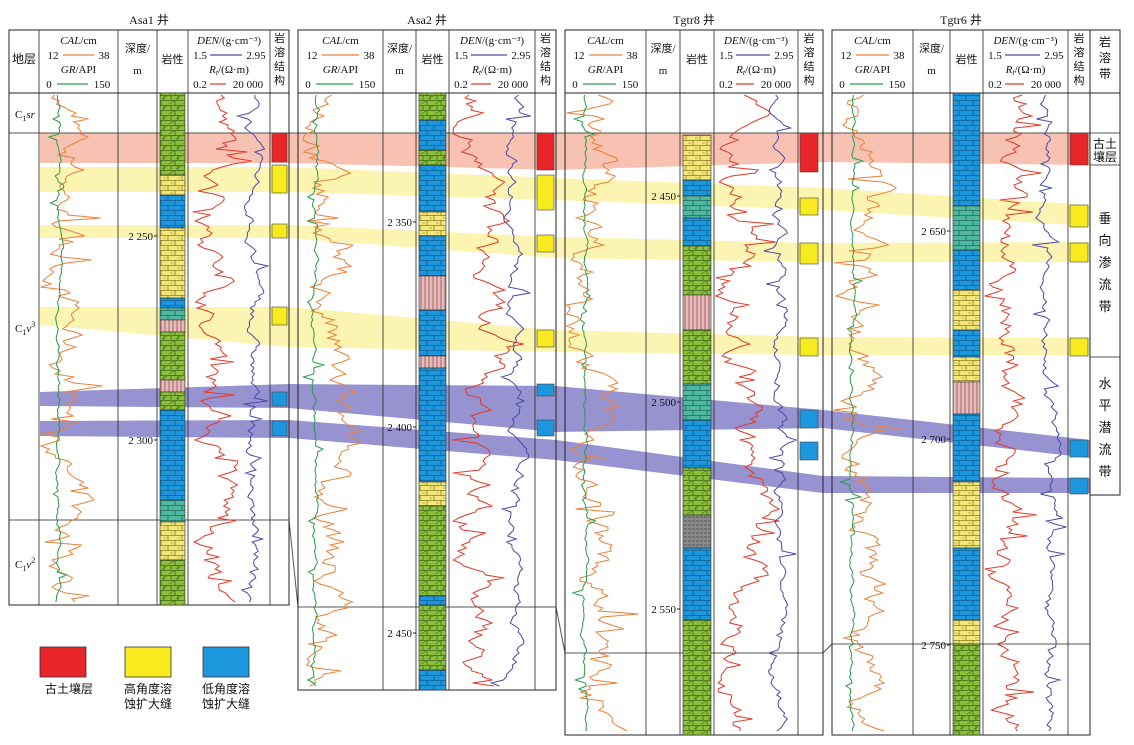 The height and width of the screenshot is (745, 1134). What do you see at coordinates (68, 70) in the screenshot?
I see `gr-name: GR` at bounding box center [68, 70].